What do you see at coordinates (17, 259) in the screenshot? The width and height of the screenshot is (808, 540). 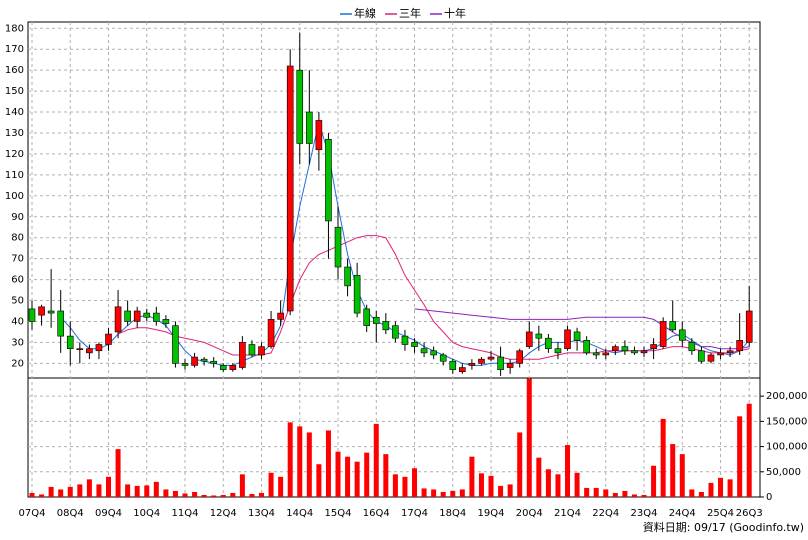 I see `y-tick-label: 70` at bounding box center [17, 259].